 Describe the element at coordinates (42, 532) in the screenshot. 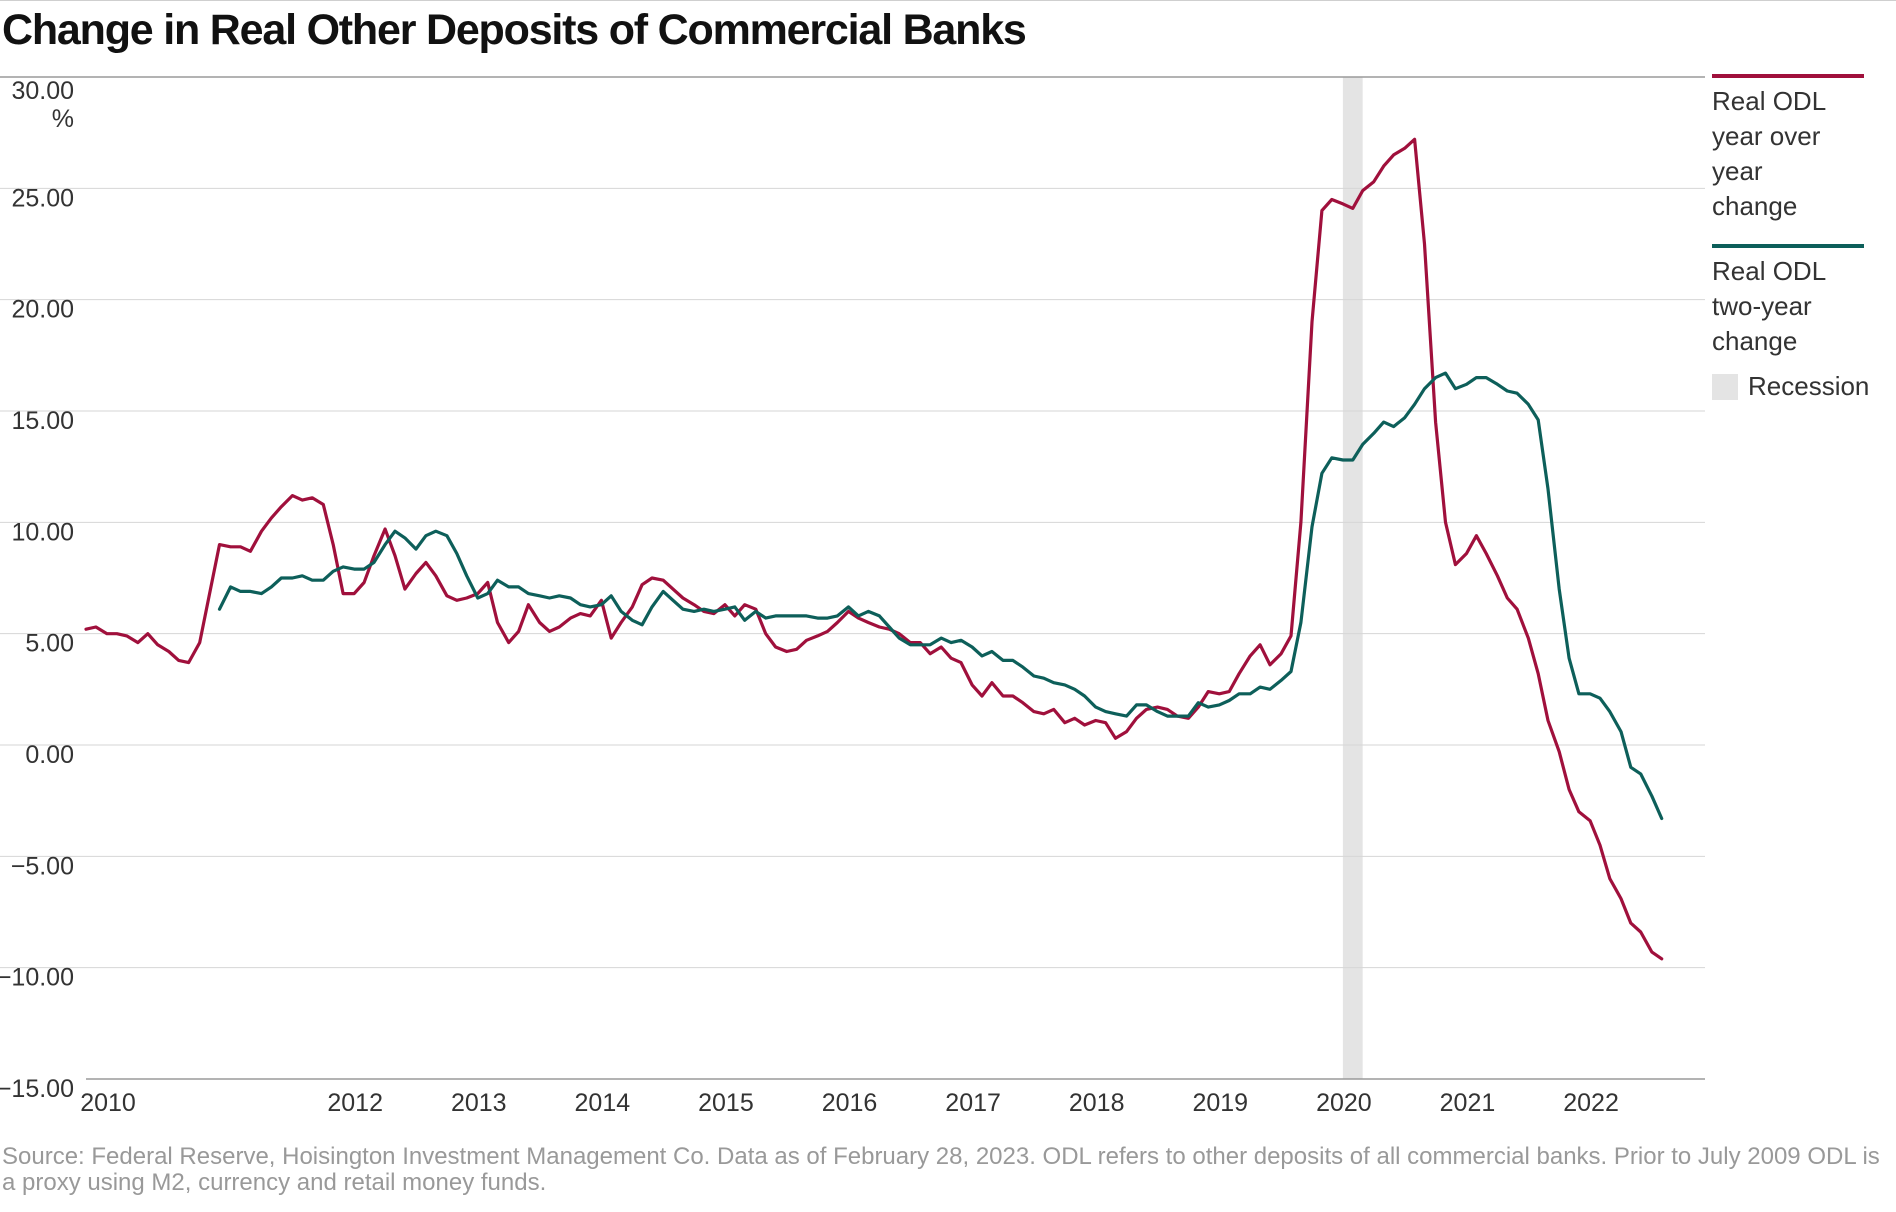

I see `y-tick-label: 10.00` at that location.